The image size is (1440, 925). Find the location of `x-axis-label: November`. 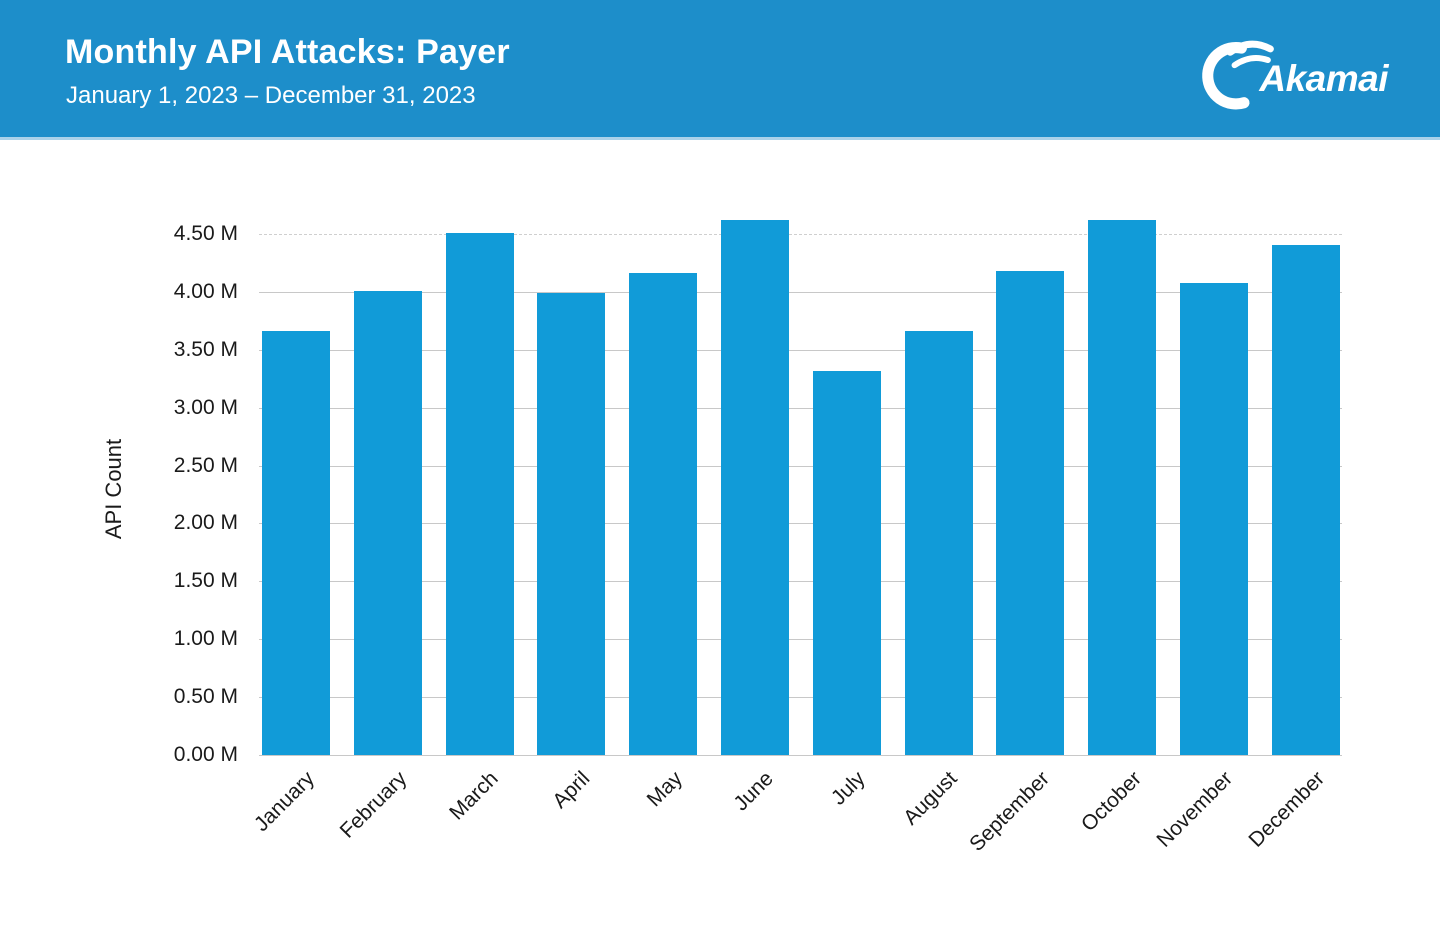

x-axis-label: November is located at coordinates (1195, 809).